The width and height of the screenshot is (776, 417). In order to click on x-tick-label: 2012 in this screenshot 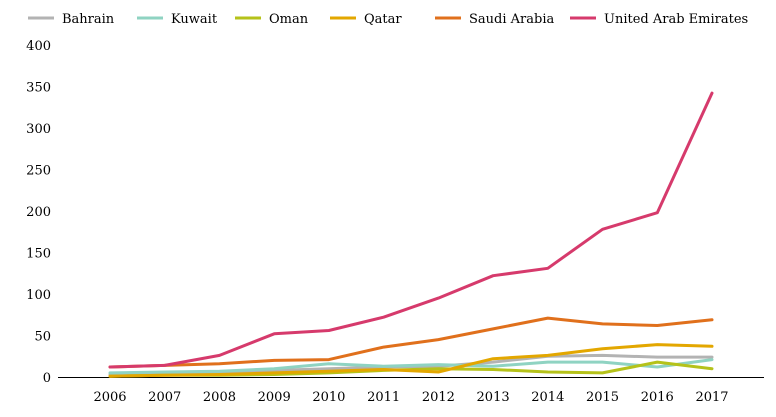, I will do `click(438, 397)`.